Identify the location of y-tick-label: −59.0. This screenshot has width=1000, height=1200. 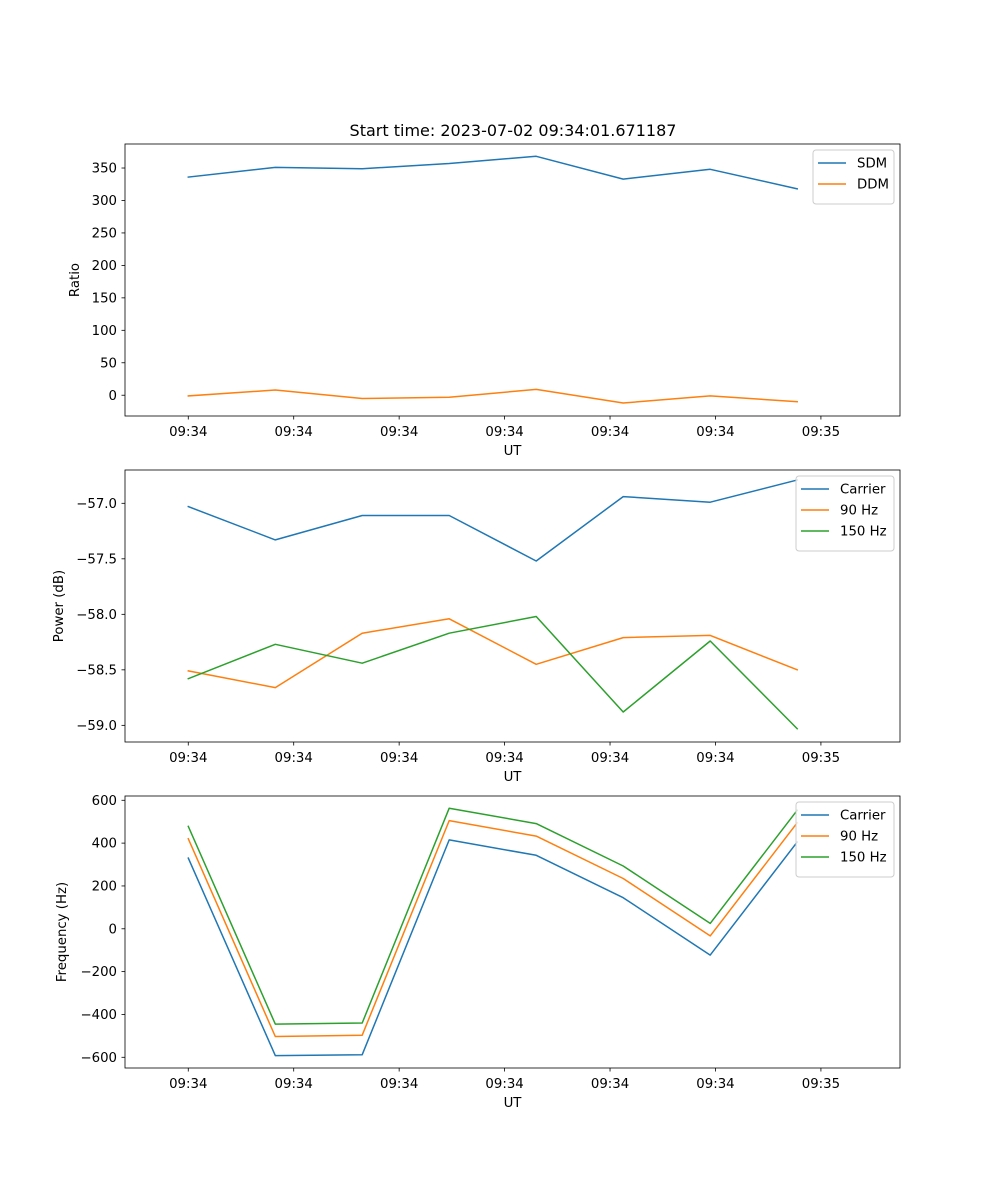
(96, 726).